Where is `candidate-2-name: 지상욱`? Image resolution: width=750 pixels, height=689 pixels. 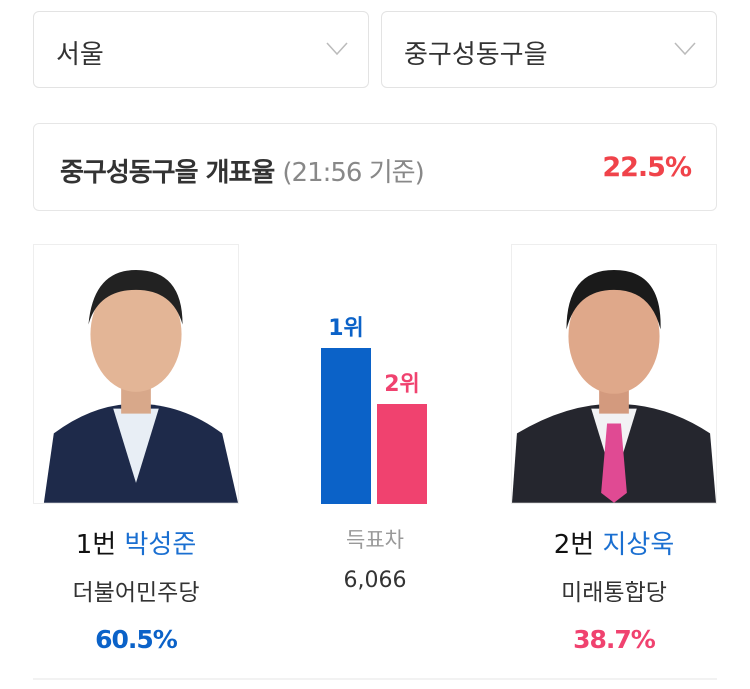 candidate-2-name: 지상욱 is located at coordinates (638, 545).